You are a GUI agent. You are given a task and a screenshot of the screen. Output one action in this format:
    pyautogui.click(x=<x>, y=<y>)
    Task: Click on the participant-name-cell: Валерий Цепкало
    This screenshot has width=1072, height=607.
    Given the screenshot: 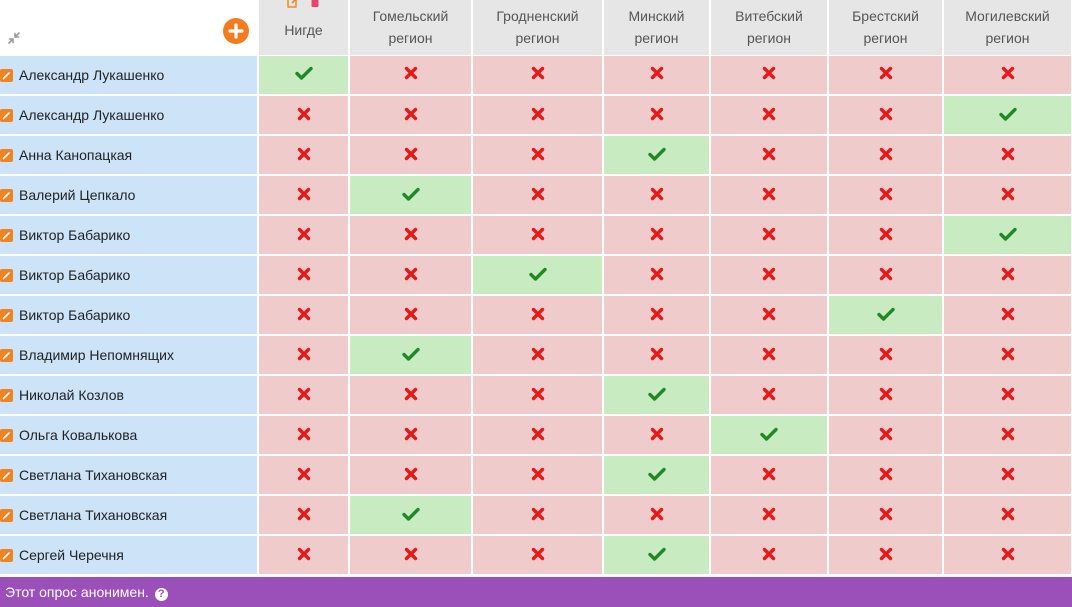 What is the action you would take?
    pyautogui.click(x=129, y=195)
    